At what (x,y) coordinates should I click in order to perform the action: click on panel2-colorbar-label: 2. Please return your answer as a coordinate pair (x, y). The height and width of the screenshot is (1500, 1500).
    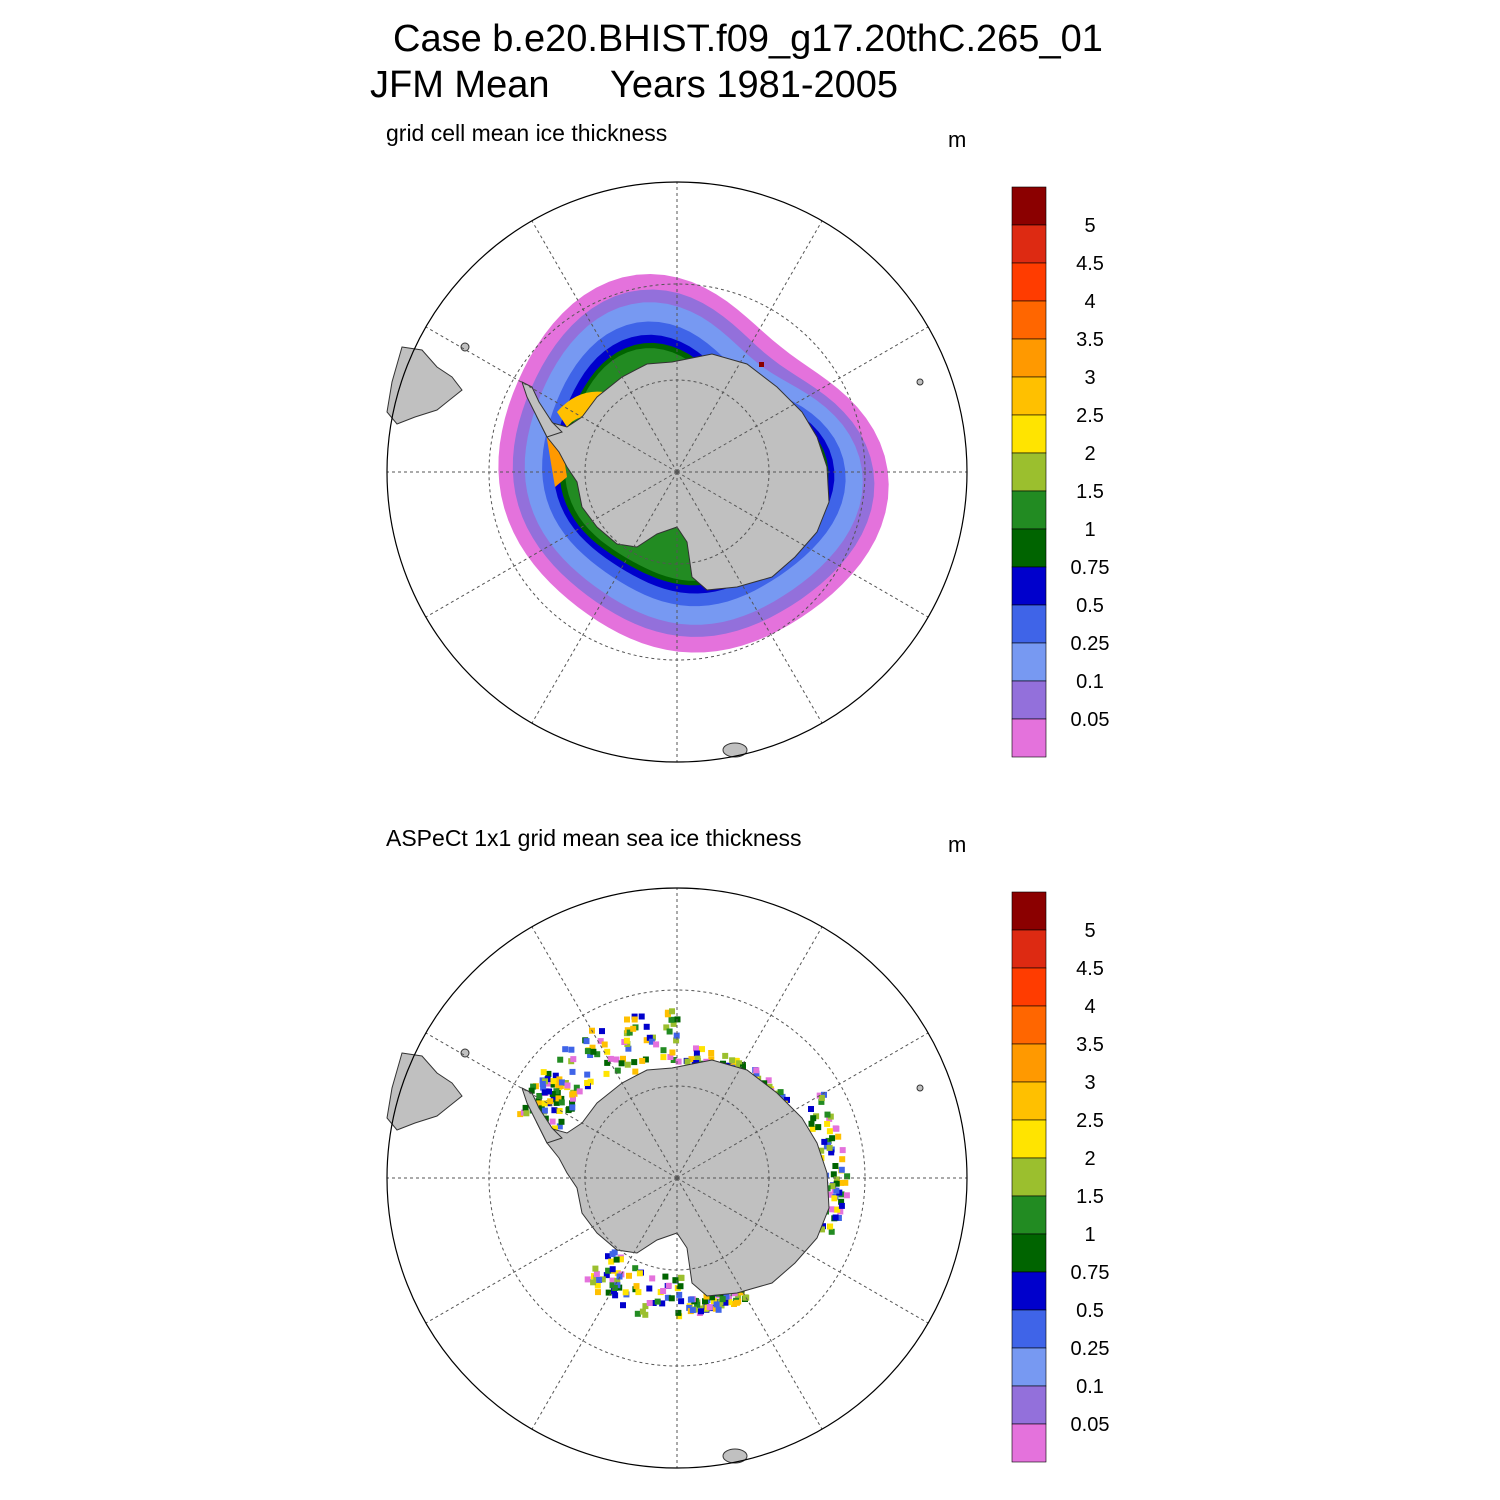
    Looking at the image, I should click on (1089, 1159).